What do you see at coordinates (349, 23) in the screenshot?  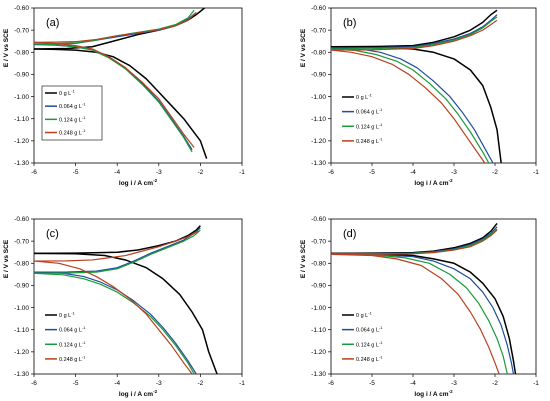 I see `panel-tag: (b)` at bounding box center [349, 23].